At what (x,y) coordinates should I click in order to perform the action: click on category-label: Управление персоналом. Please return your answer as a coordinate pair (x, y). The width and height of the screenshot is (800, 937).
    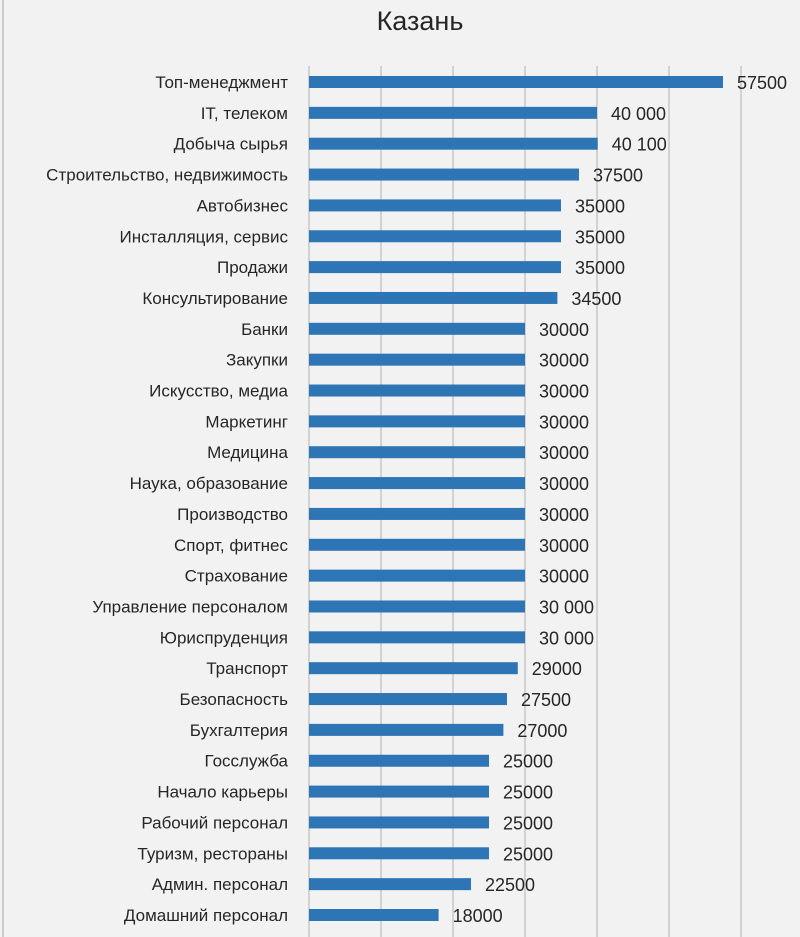
    Looking at the image, I should click on (190, 606).